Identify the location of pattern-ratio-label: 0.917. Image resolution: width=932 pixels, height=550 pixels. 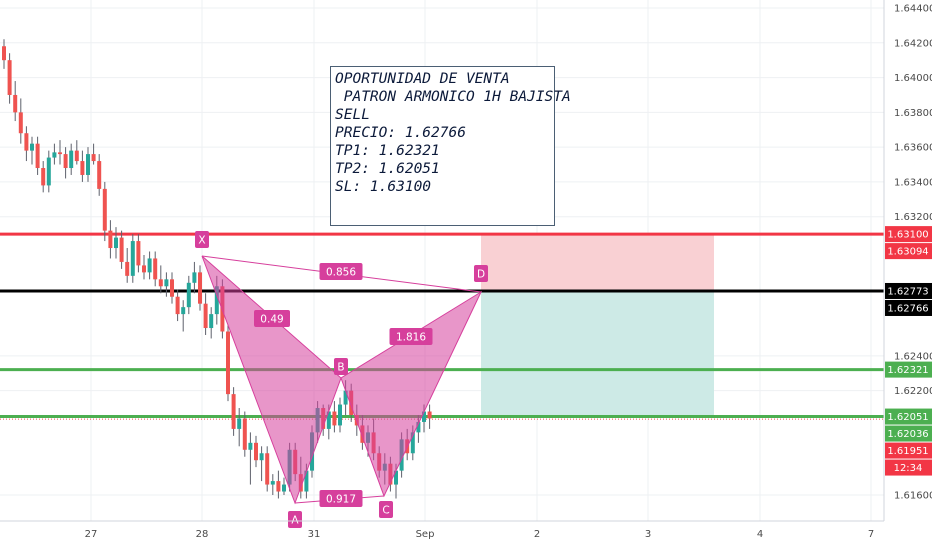
(341, 498).